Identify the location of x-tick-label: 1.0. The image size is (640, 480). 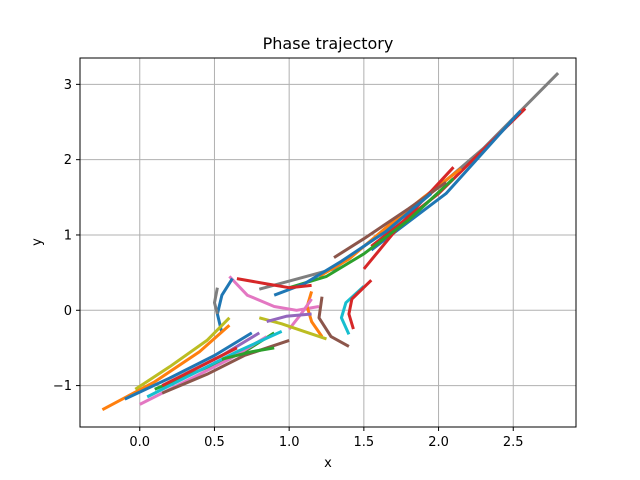
(289, 442).